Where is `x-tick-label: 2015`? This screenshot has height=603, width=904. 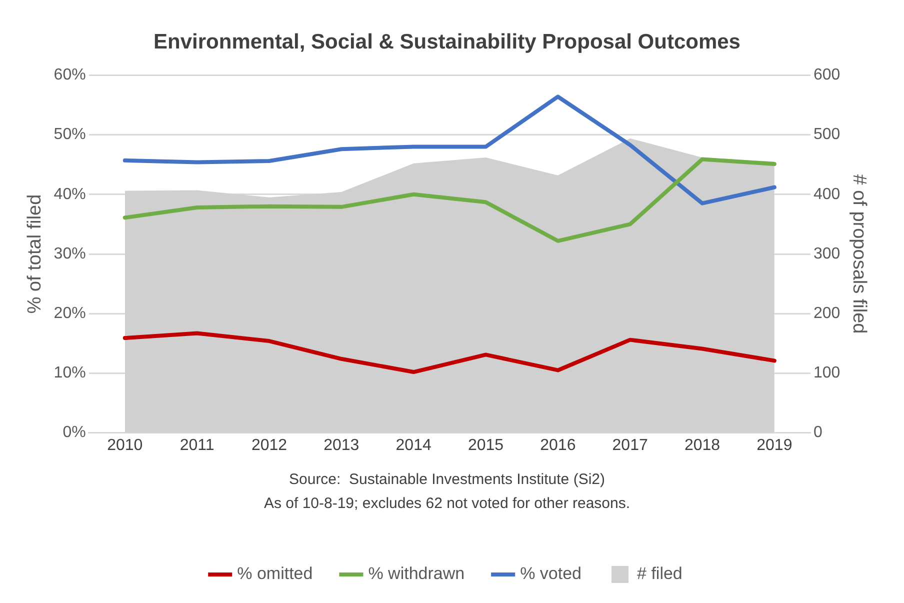 x-tick-label: 2015 is located at coordinates (486, 445).